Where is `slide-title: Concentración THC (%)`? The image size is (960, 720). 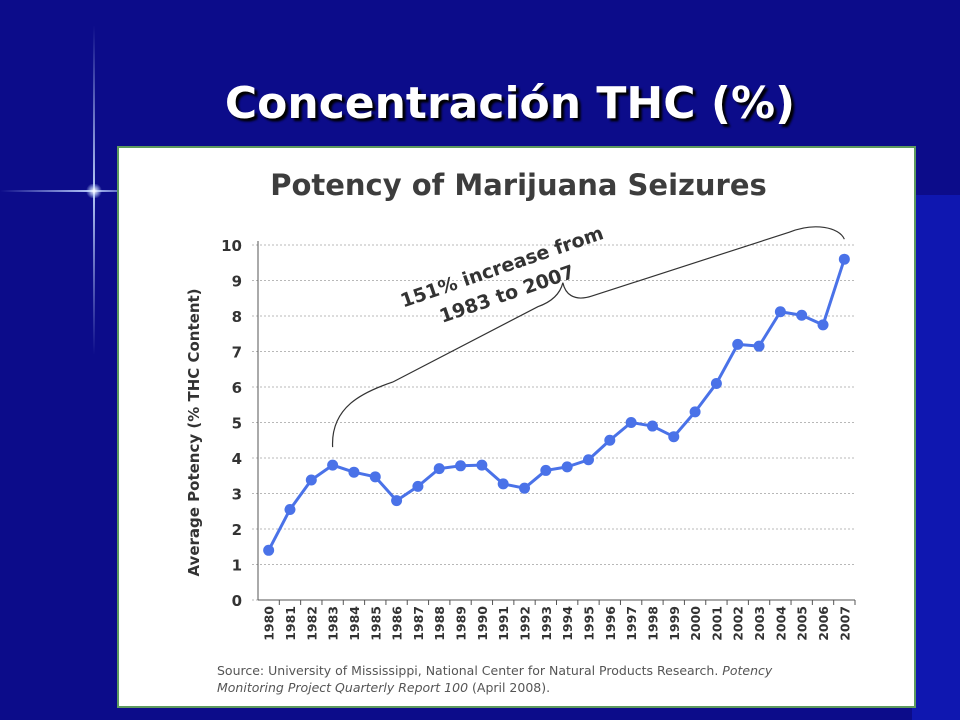
slide-title: Concentración THC (%) is located at coordinates (510, 103).